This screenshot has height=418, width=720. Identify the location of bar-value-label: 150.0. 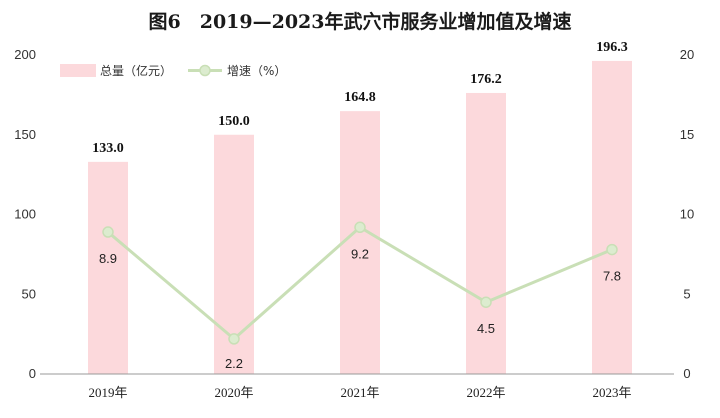
(234, 121).